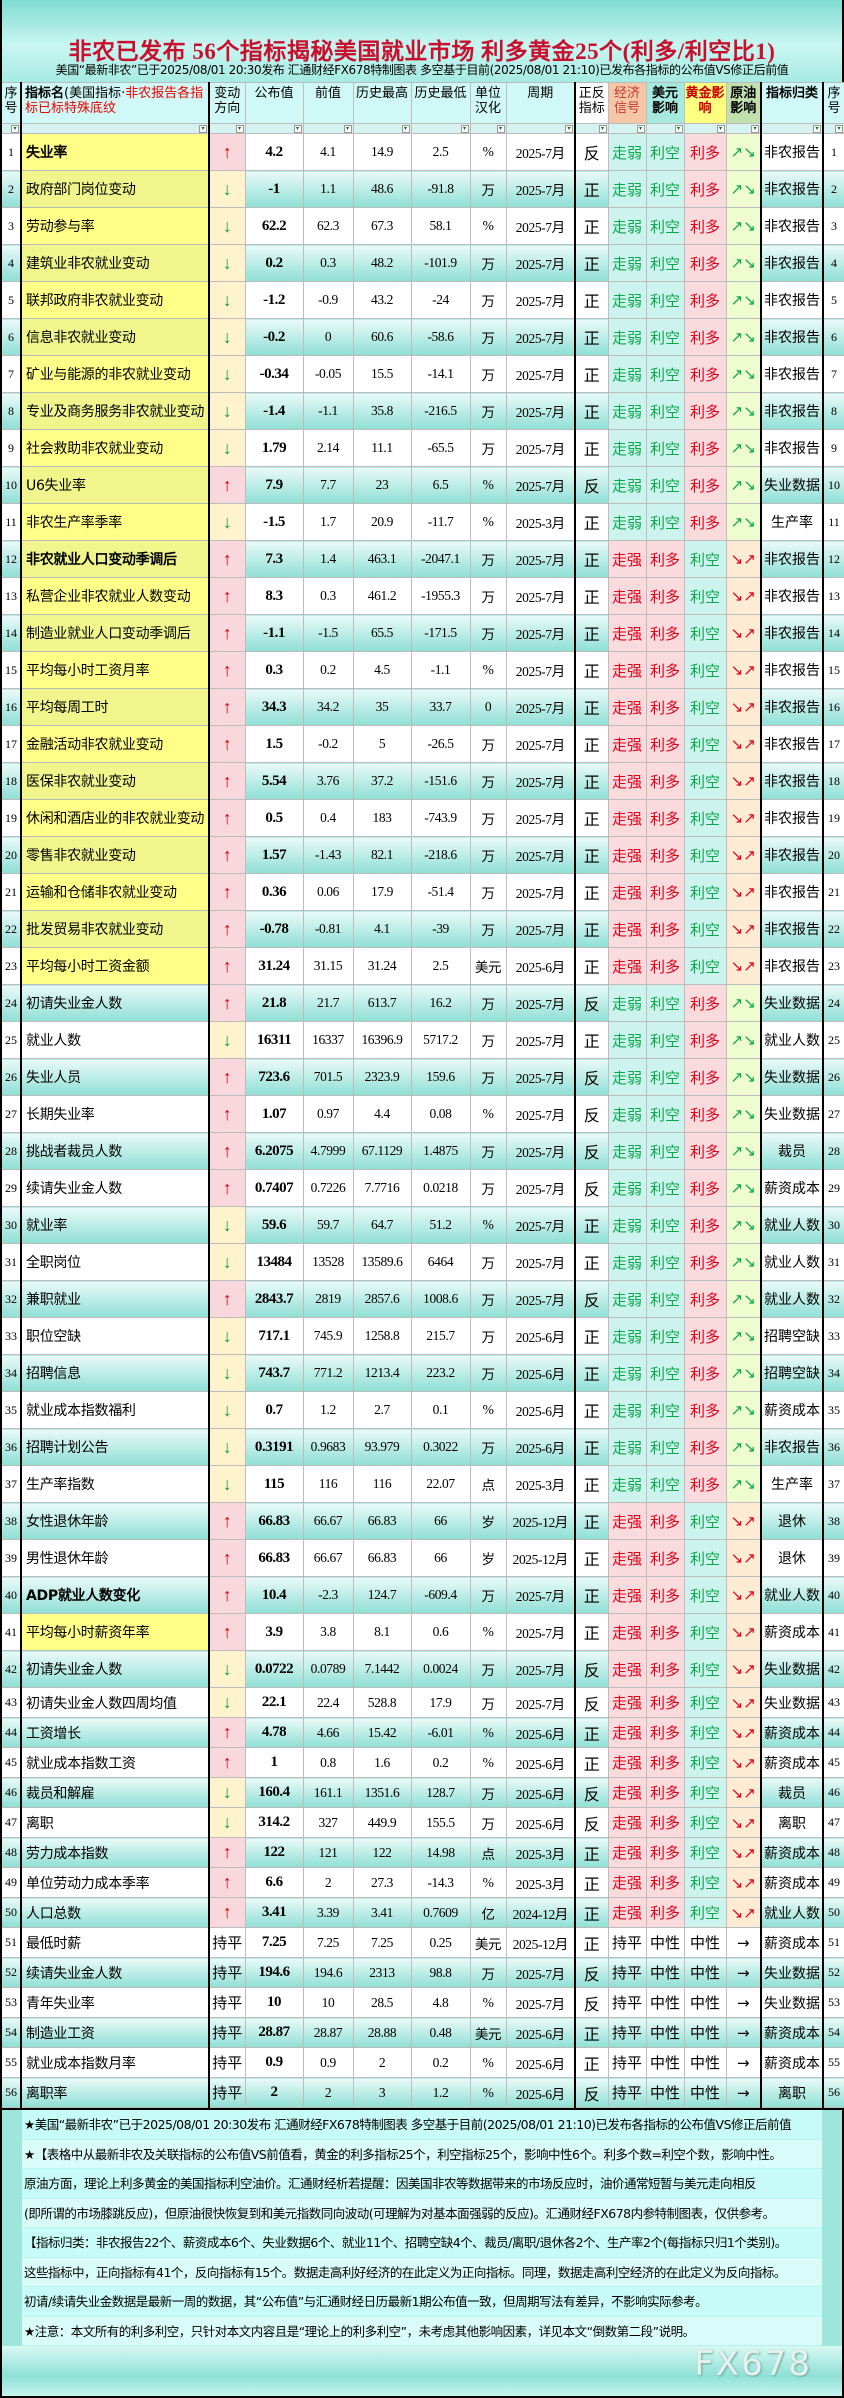  Describe the element at coordinates (627, 1040) in the screenshot. I see `economic-signal: 走弱` at that location.